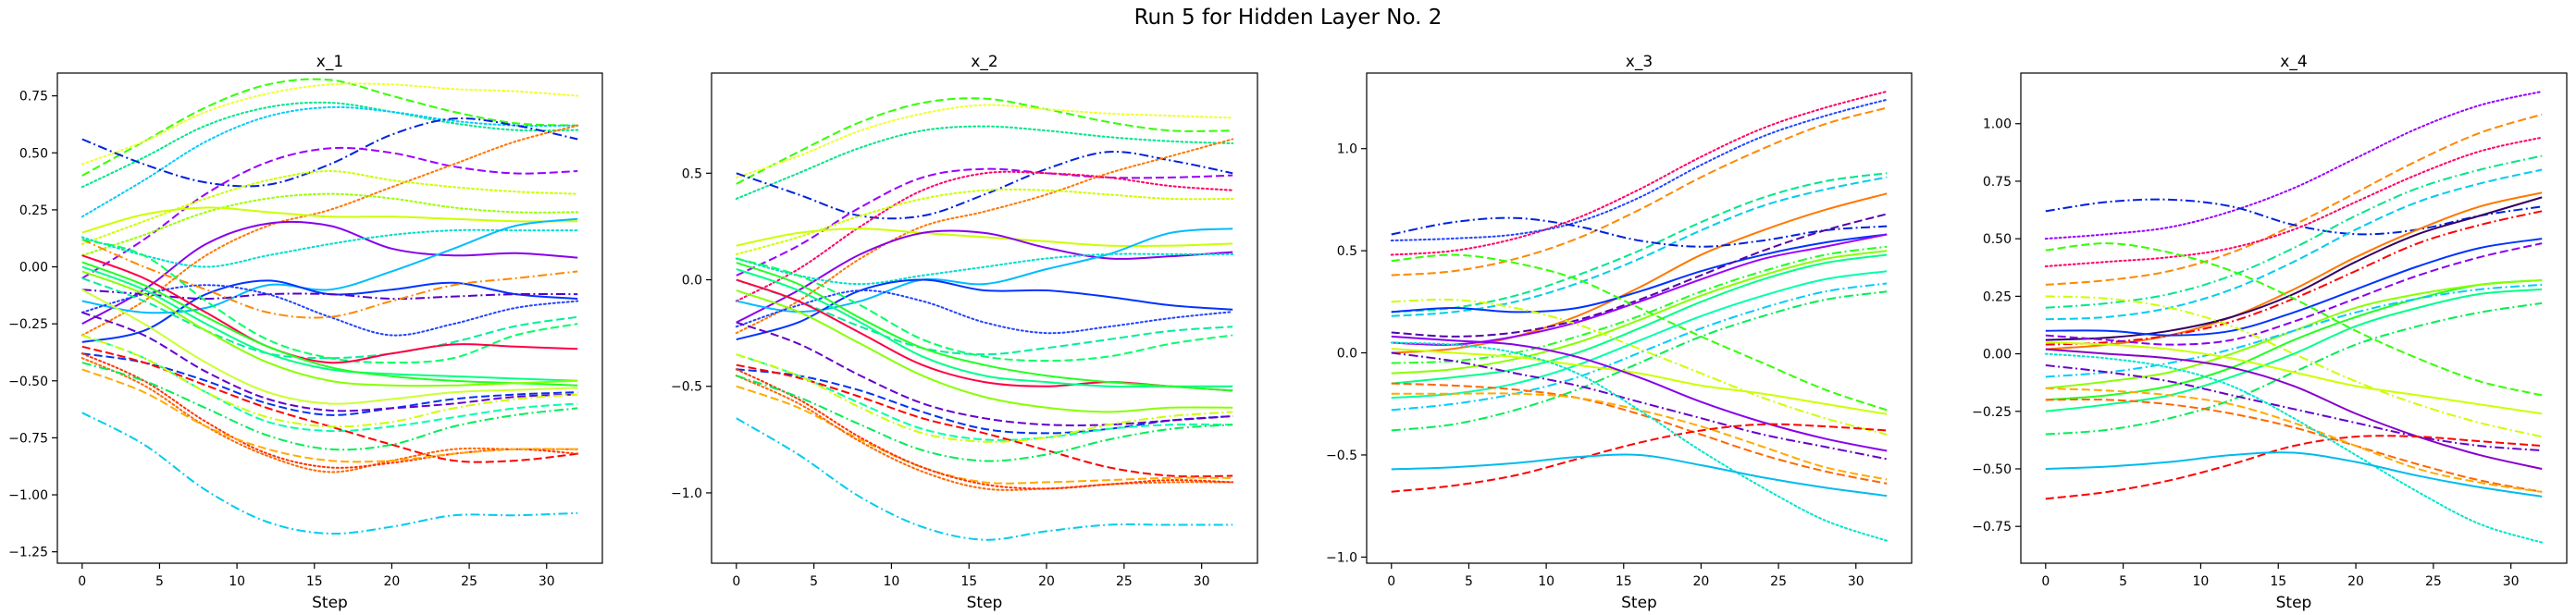  Describe the element at coordinates (33, 210) in the screenshot. I see `y-tick-label: 0.25` at that location.